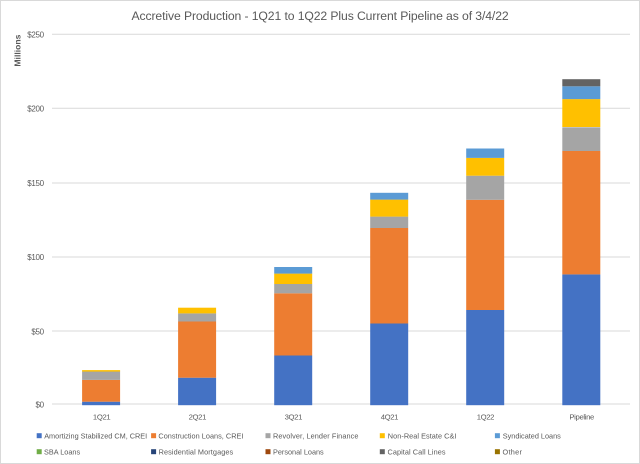 Image resolution: width=640 pixels, height=464 pixels. Describe the element at coordinates (513, 451) in the screenshot. I see `svg-text: Other` at that location.